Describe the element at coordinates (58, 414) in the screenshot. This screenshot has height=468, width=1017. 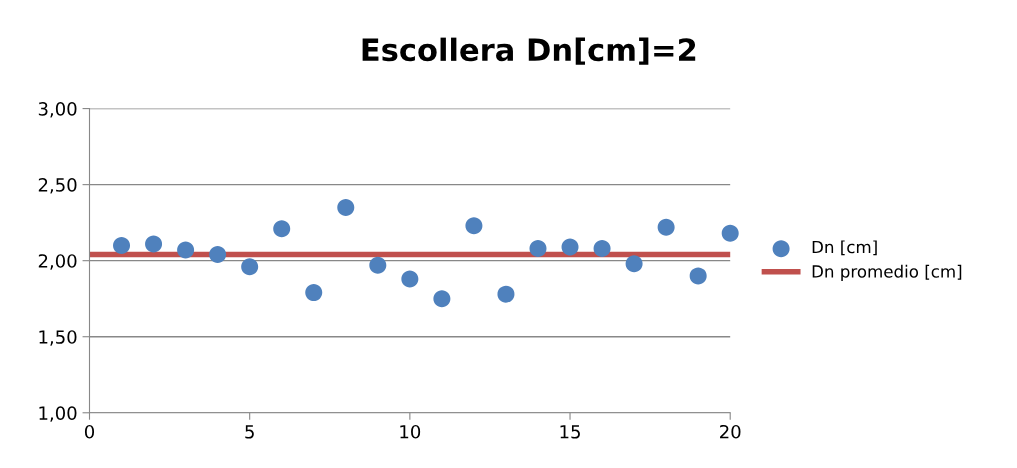
I see `y-tick-label: 1,00` at that location.